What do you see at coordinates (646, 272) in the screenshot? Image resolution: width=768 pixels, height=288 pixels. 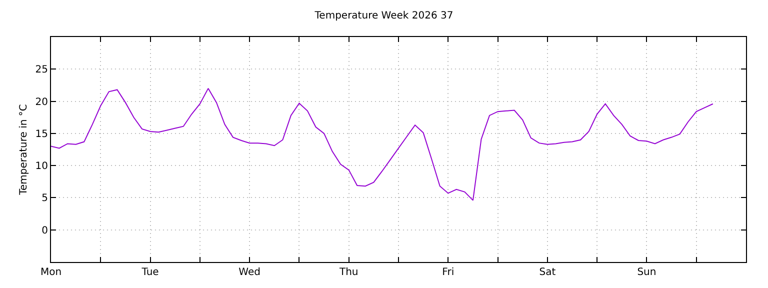 I see `x-tick-label: Sun` at bounding box center [646, 272].